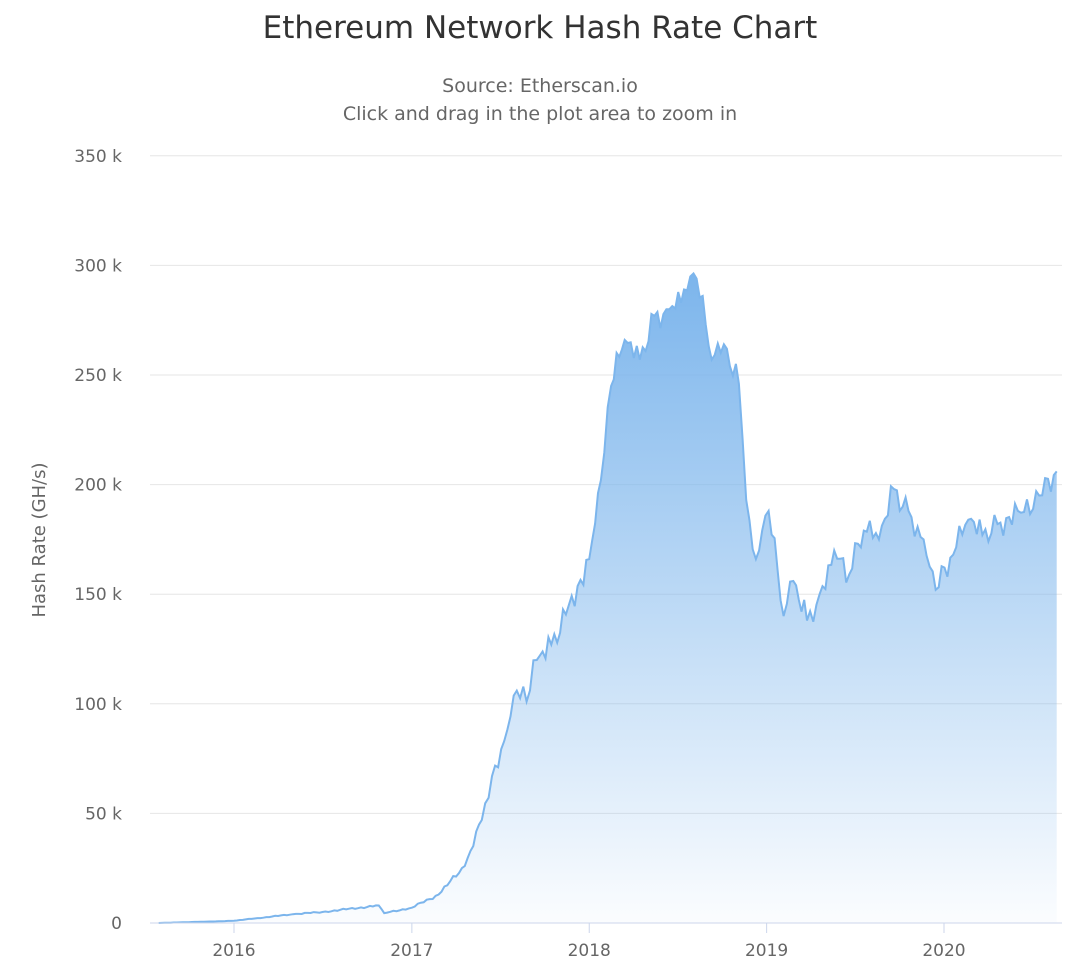  I want to click on y-axis-labels: 0 50 k 100 k 150 k 200 k 250 k 300 k 350 k, so click(98, 540).